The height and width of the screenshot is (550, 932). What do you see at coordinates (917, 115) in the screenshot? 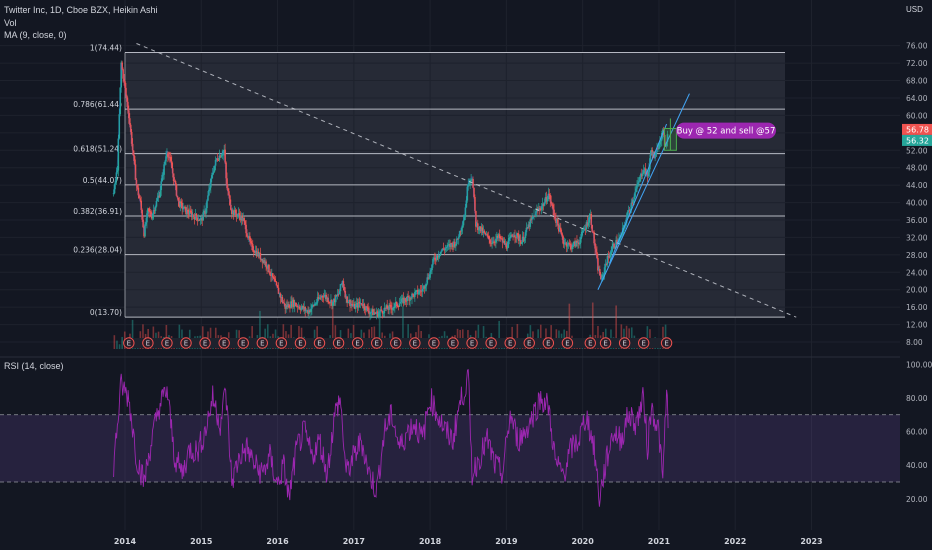
I see `price-tick-label: 60.00` at bounding box center [917, 115].